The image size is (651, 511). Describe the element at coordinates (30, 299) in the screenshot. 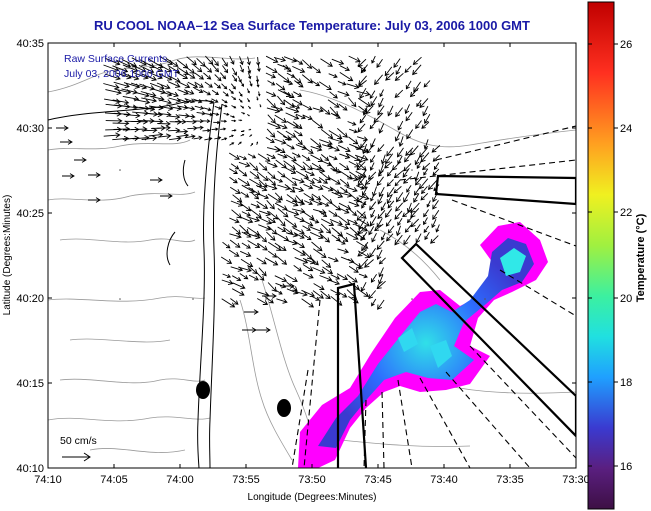

I see `y-tick-label: 40:20` at that location.